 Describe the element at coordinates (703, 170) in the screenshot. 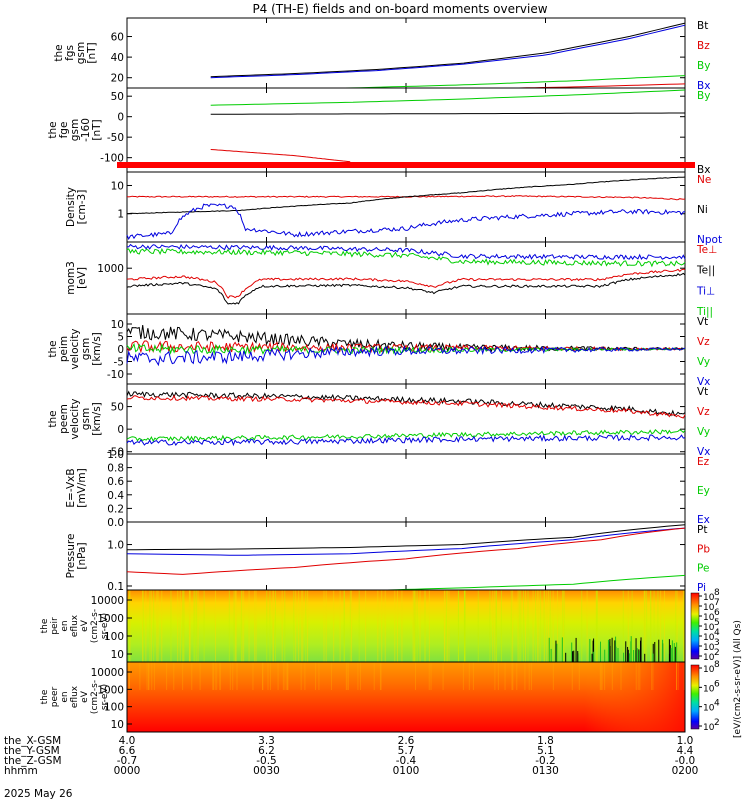

I see `legend-entry-fge: Bx` at that location.